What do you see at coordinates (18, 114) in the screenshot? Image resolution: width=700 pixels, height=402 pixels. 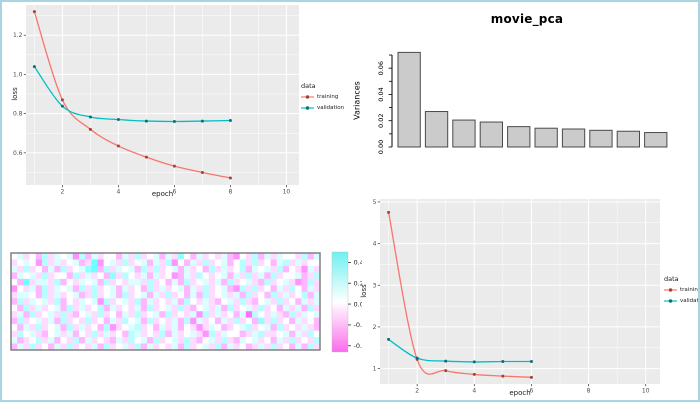 I see `y-tick-label: 0.8` at bounding box center [18, 114].